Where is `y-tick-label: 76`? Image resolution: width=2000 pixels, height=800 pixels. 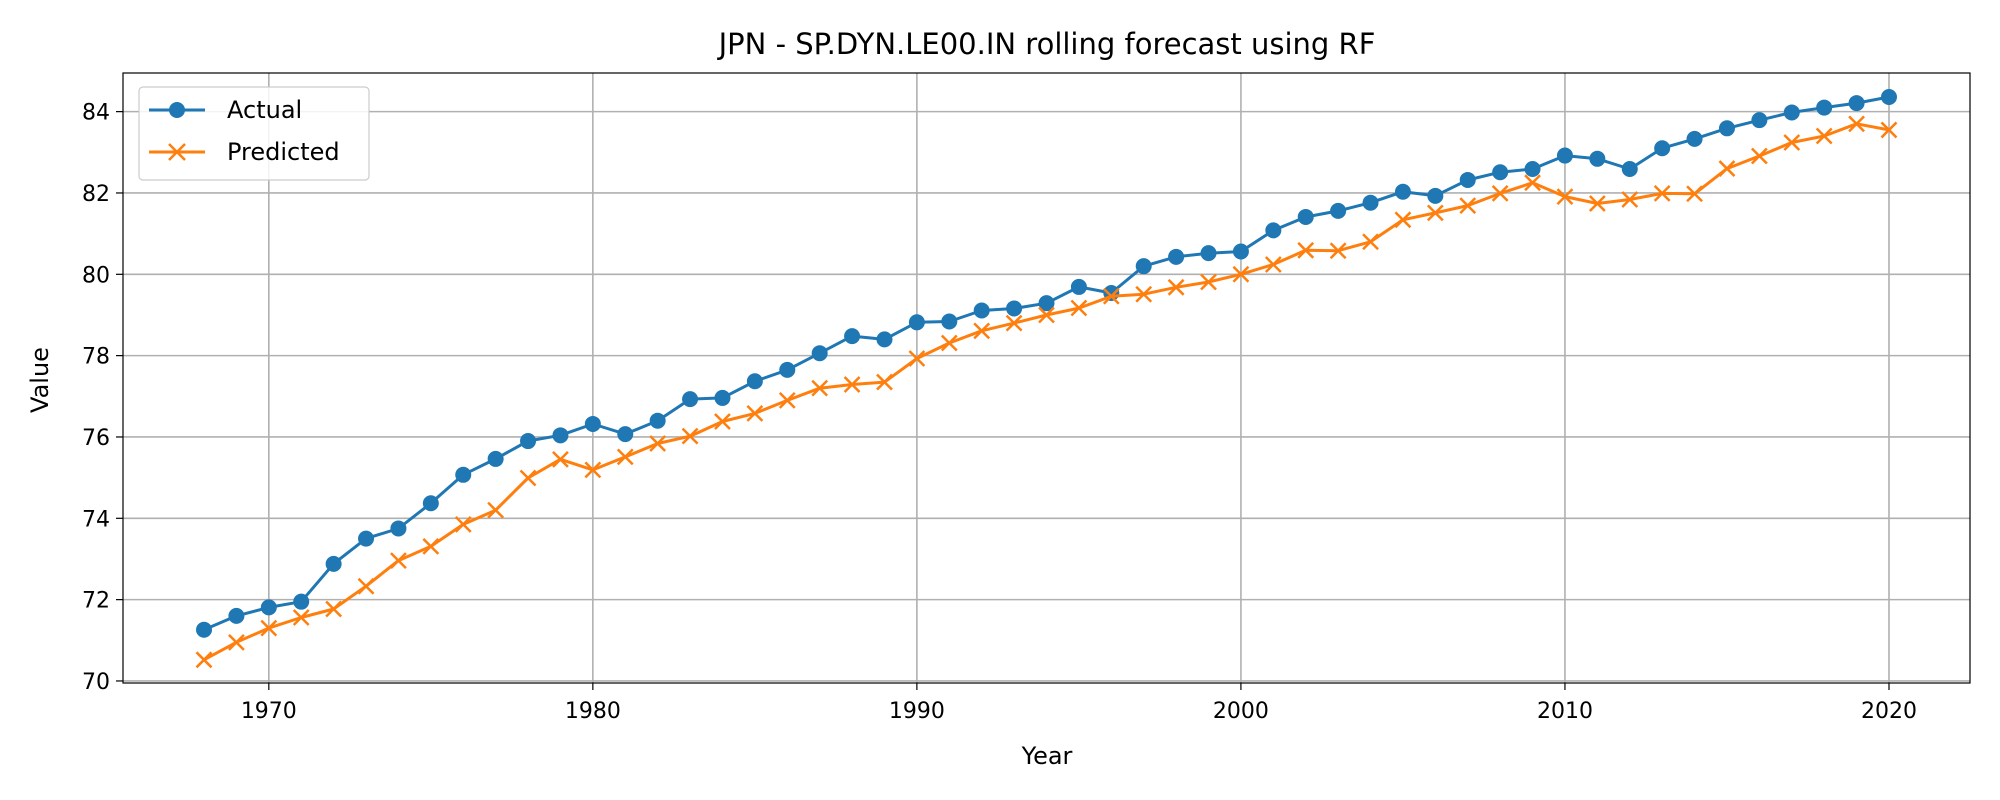
y-tick-label: 76 is located at coordinates (96, 438).